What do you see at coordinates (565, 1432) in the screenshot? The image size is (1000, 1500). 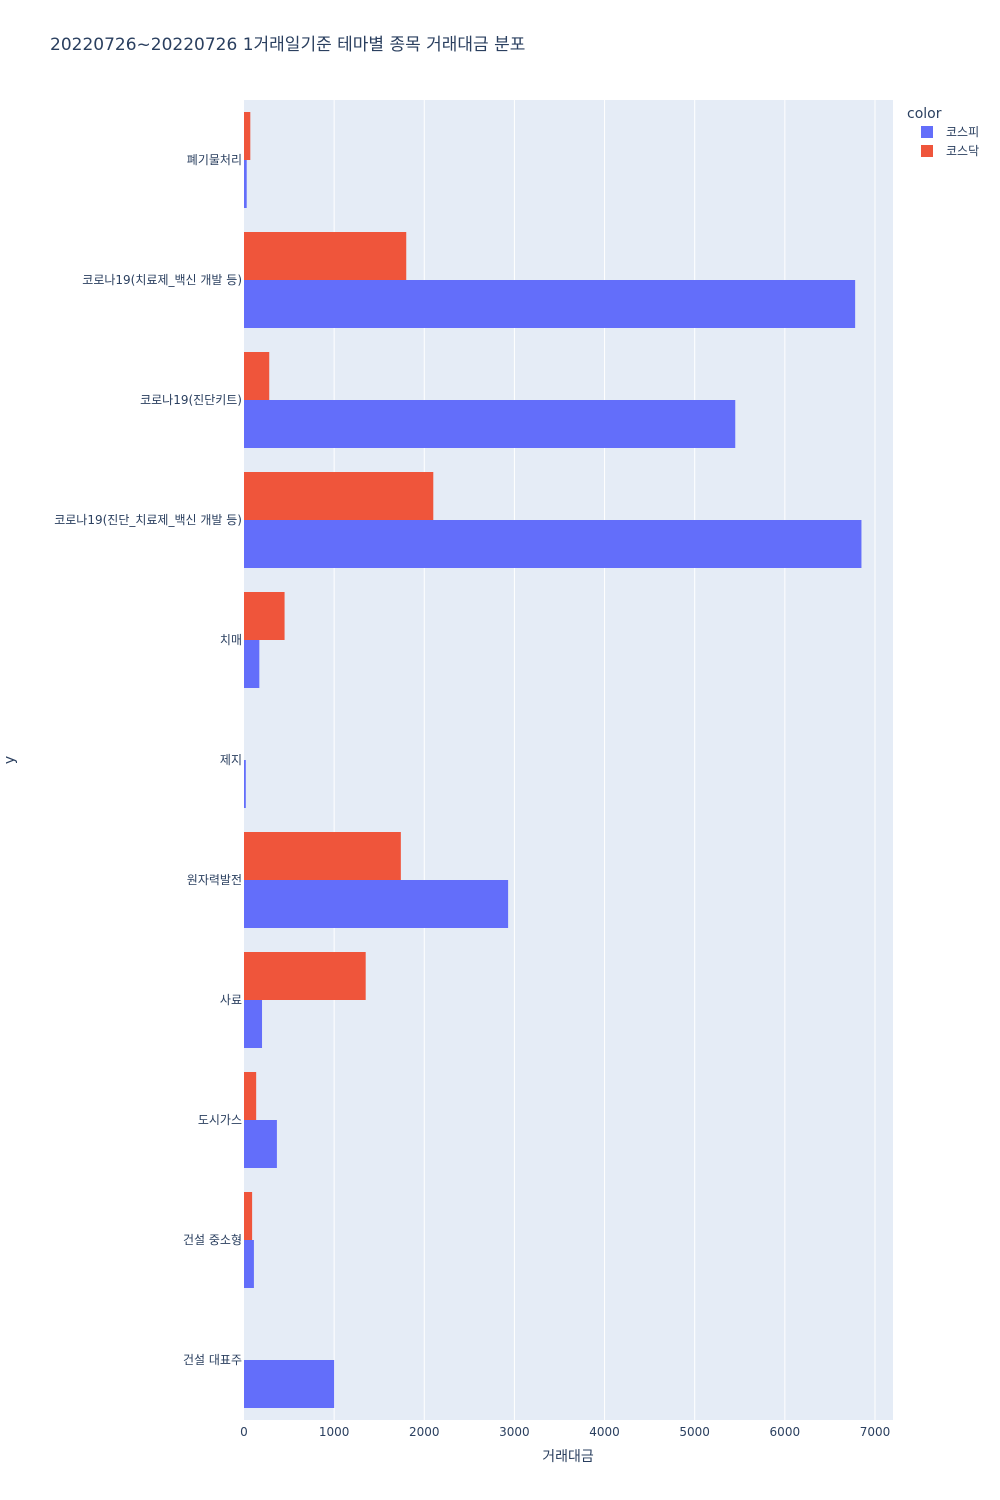 I see `x-tick-labels: 0 1000 2000 3000 4000 5000 6000 7000` at bounding box center [565, 1432].